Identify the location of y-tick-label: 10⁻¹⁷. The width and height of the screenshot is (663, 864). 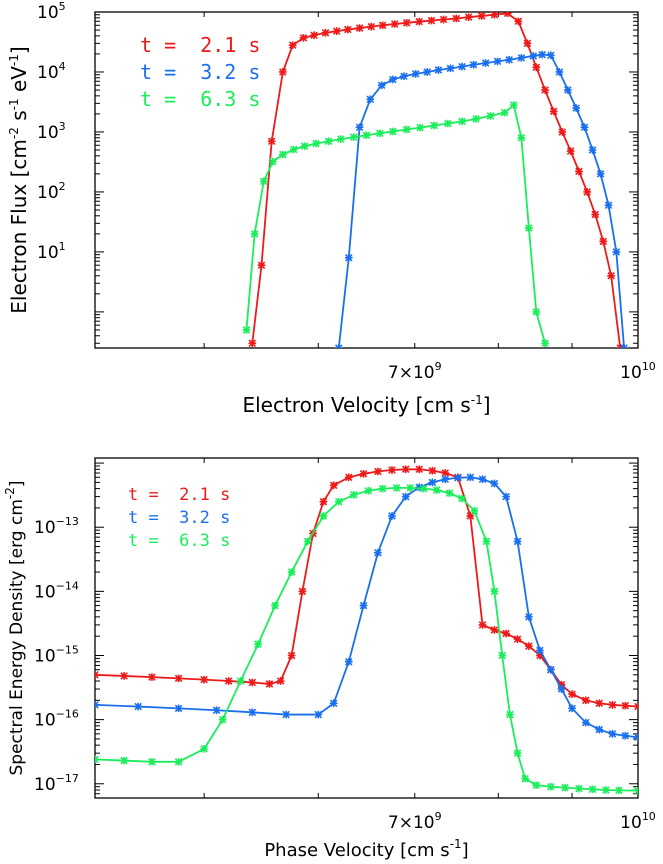
(56, 783).